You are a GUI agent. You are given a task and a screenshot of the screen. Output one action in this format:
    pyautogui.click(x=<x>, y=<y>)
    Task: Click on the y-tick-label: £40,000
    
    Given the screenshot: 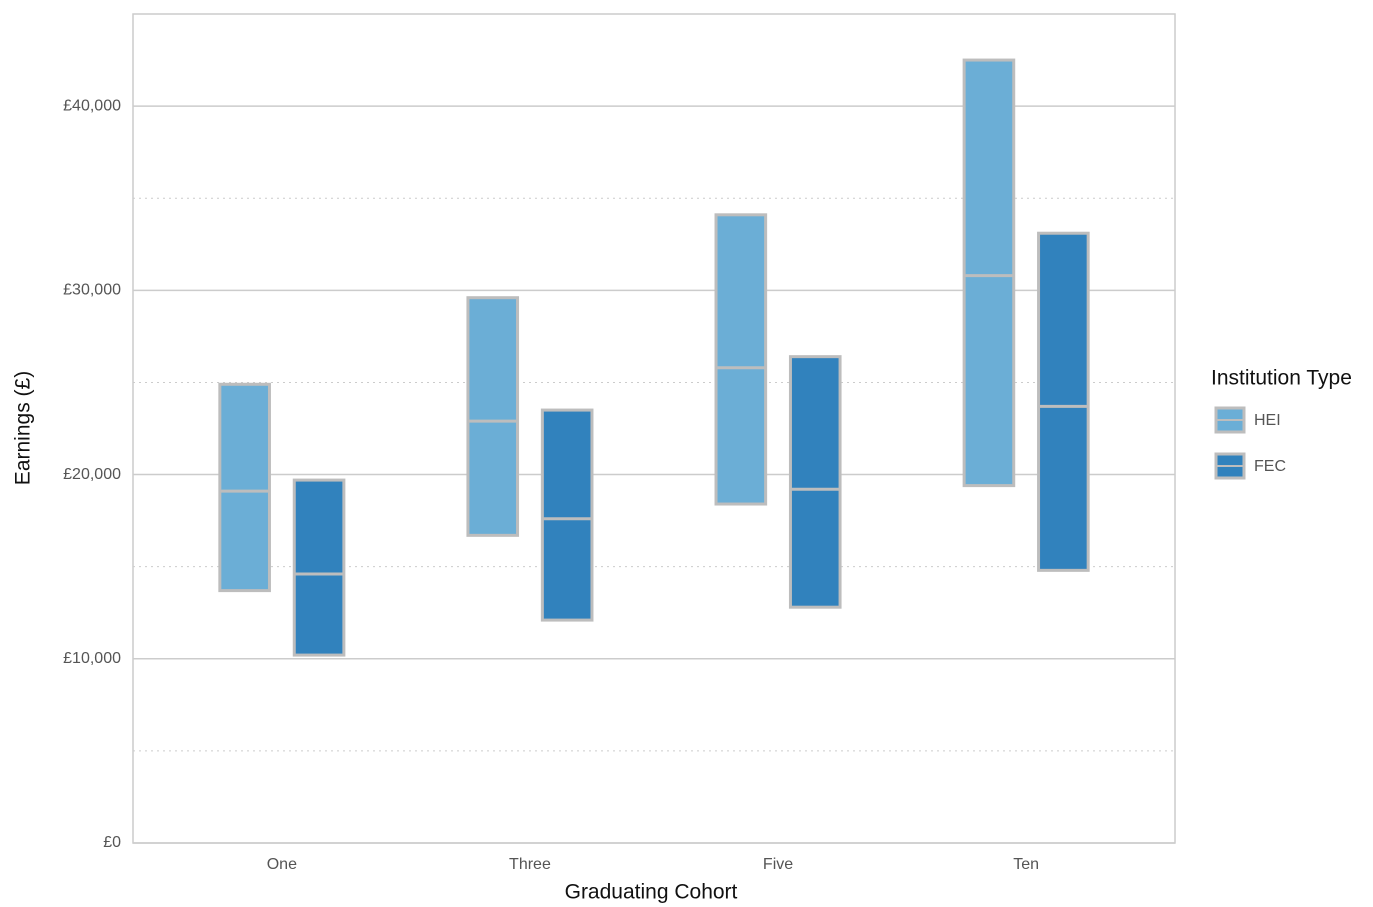 What is the action you would take?
    pyautogui.click(x=92, y=105)
    